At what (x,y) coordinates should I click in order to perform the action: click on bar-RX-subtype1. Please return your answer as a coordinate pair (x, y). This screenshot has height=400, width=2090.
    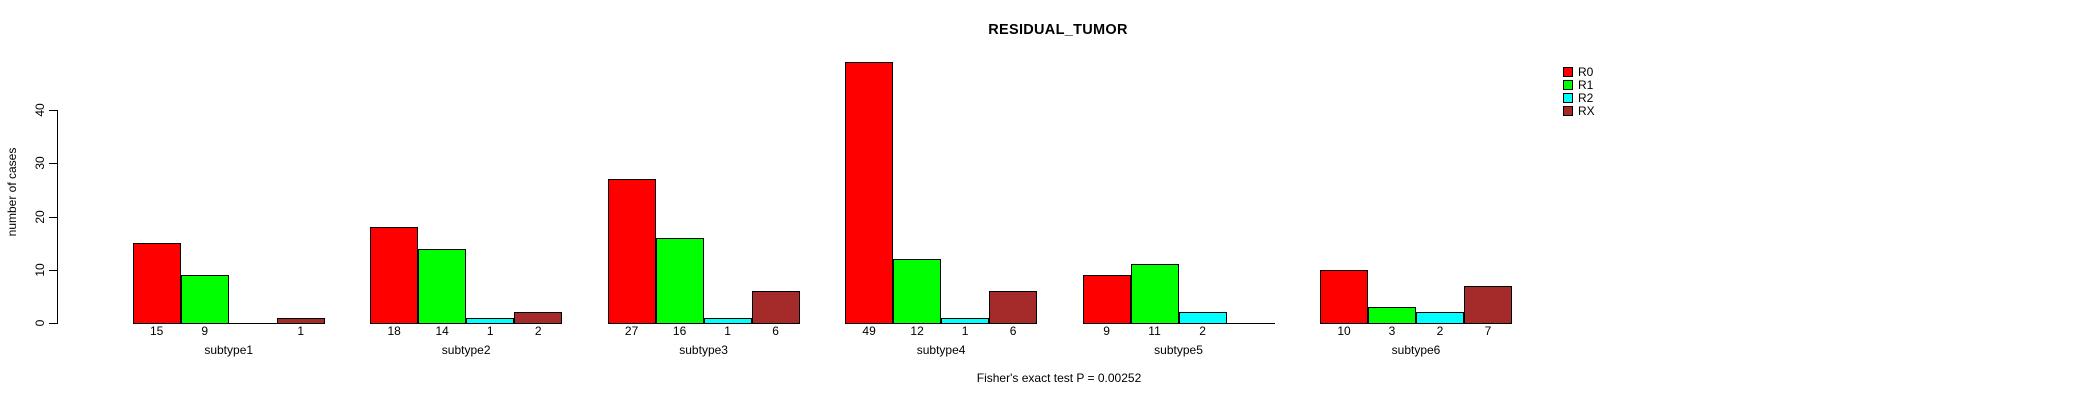
    Looking at the image, I should click on (300, 320).